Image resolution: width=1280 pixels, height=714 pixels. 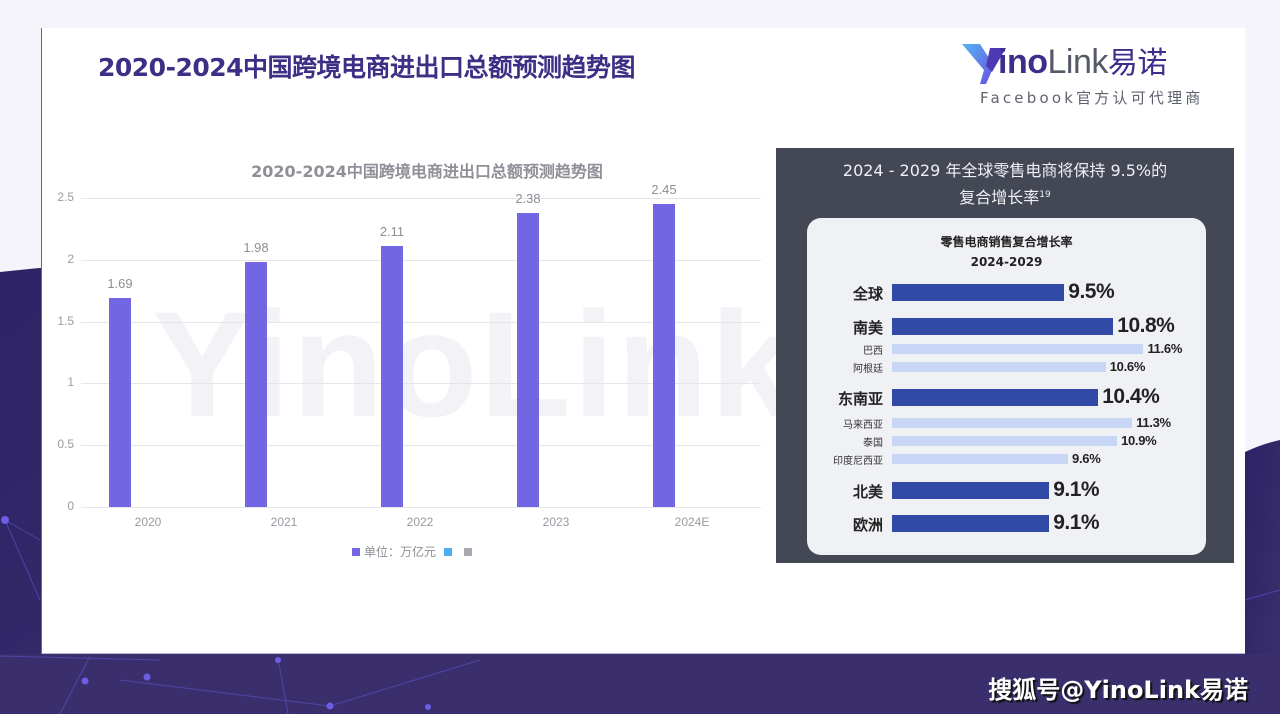 I want to click on y-tick: 0.5, so click(x=65, y=444).